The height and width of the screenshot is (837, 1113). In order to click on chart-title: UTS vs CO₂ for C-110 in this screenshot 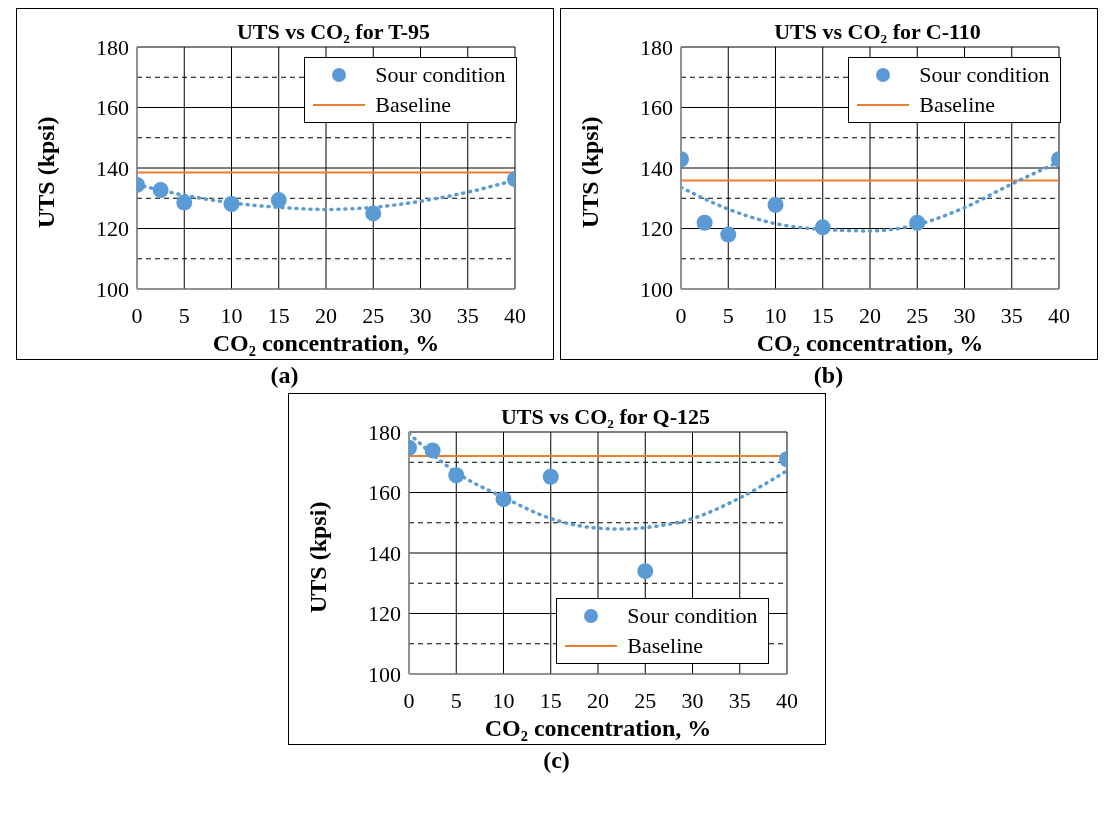, I will do `click(877, 32)`.